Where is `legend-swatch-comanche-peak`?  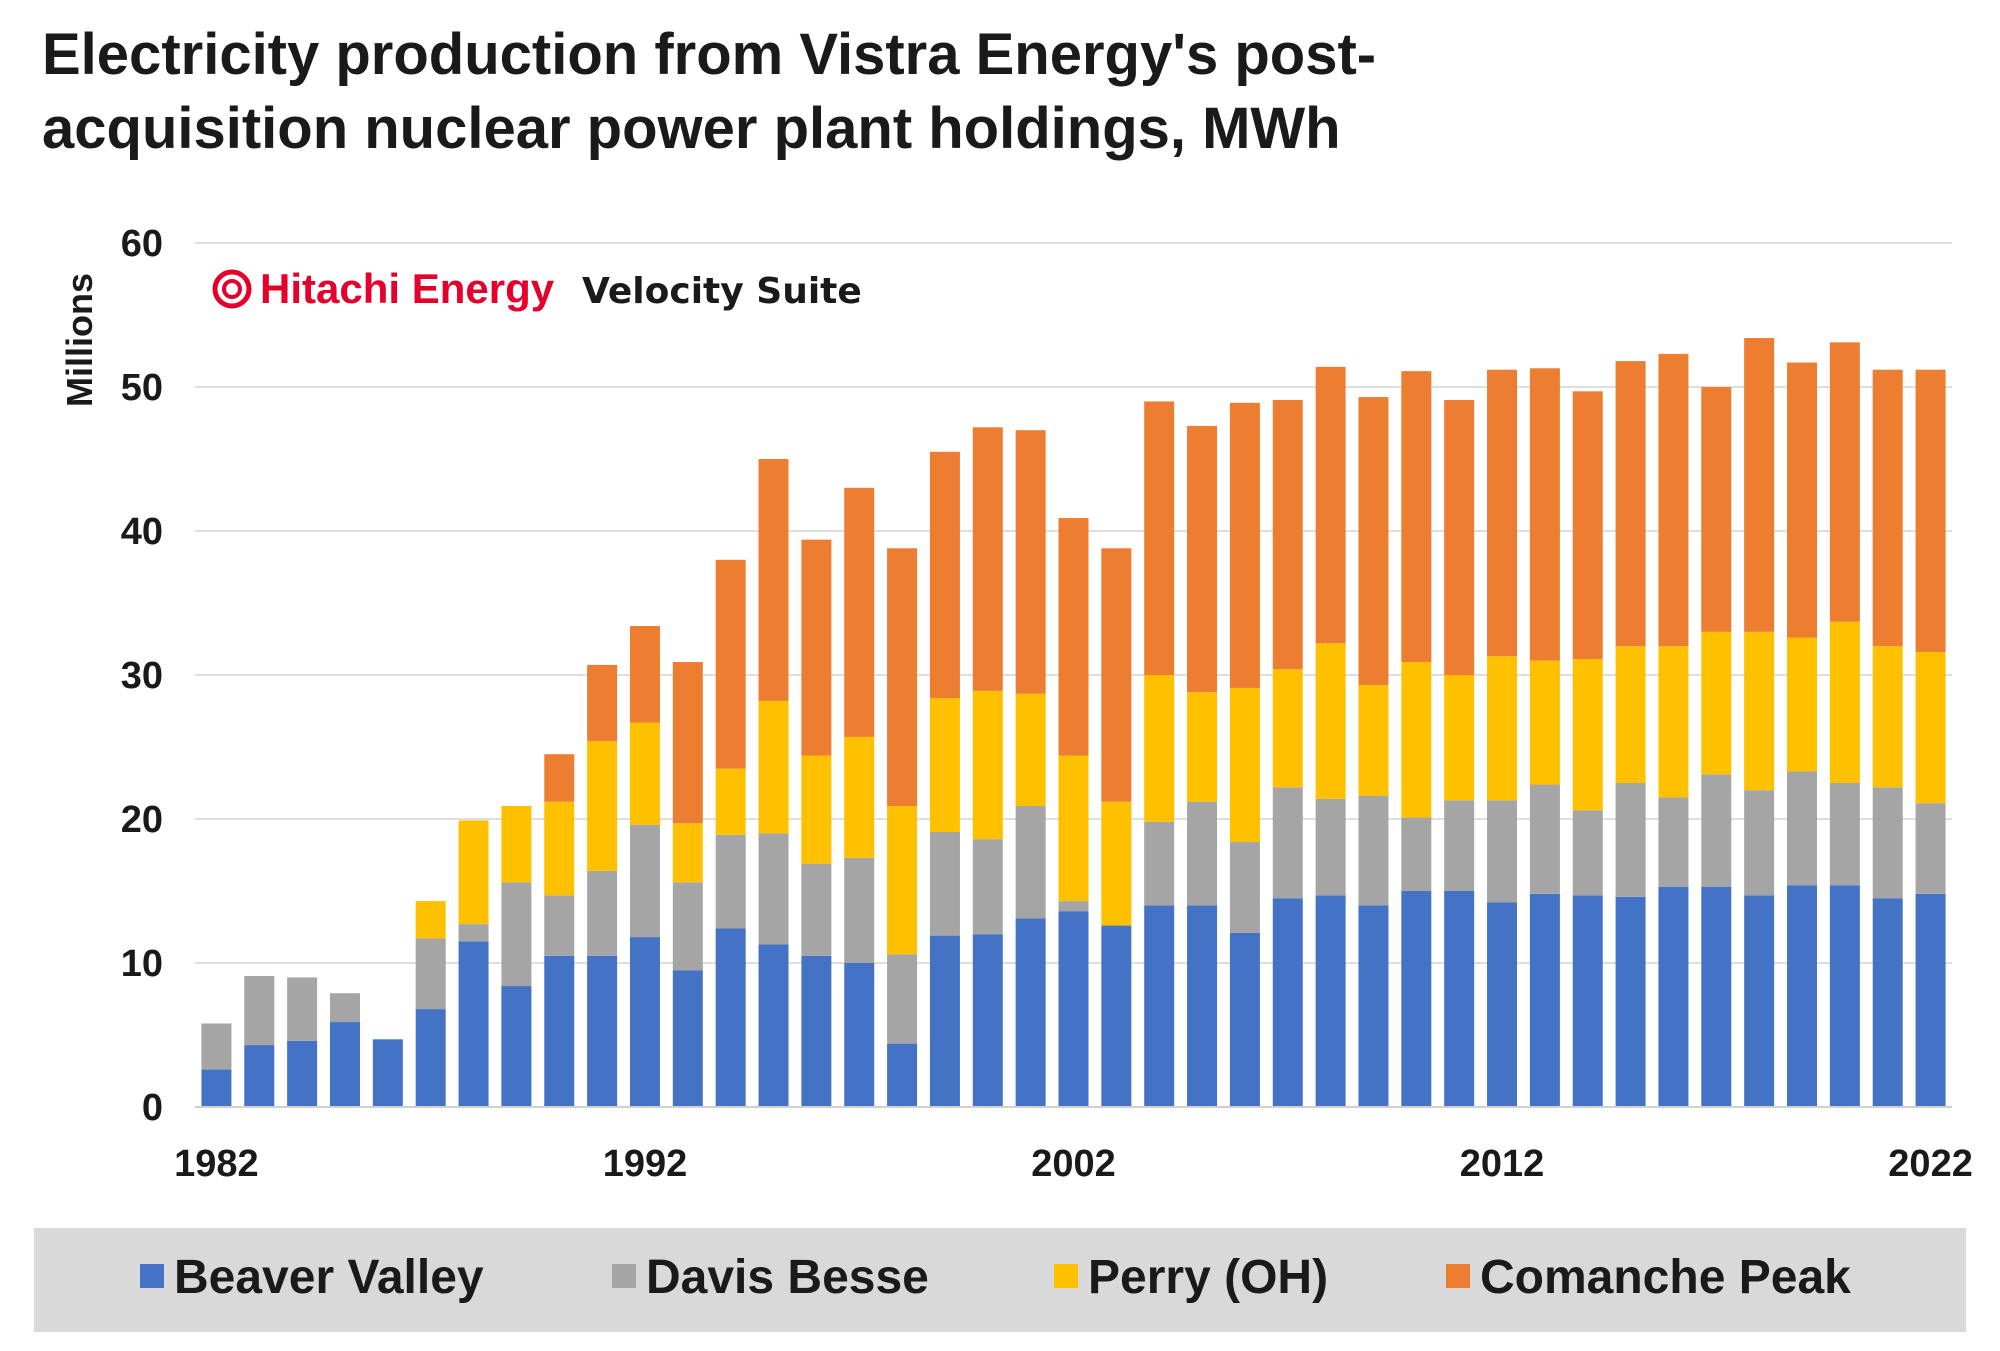 legend-swatch-comanche-peak is located at coordinates (1458, 1276).